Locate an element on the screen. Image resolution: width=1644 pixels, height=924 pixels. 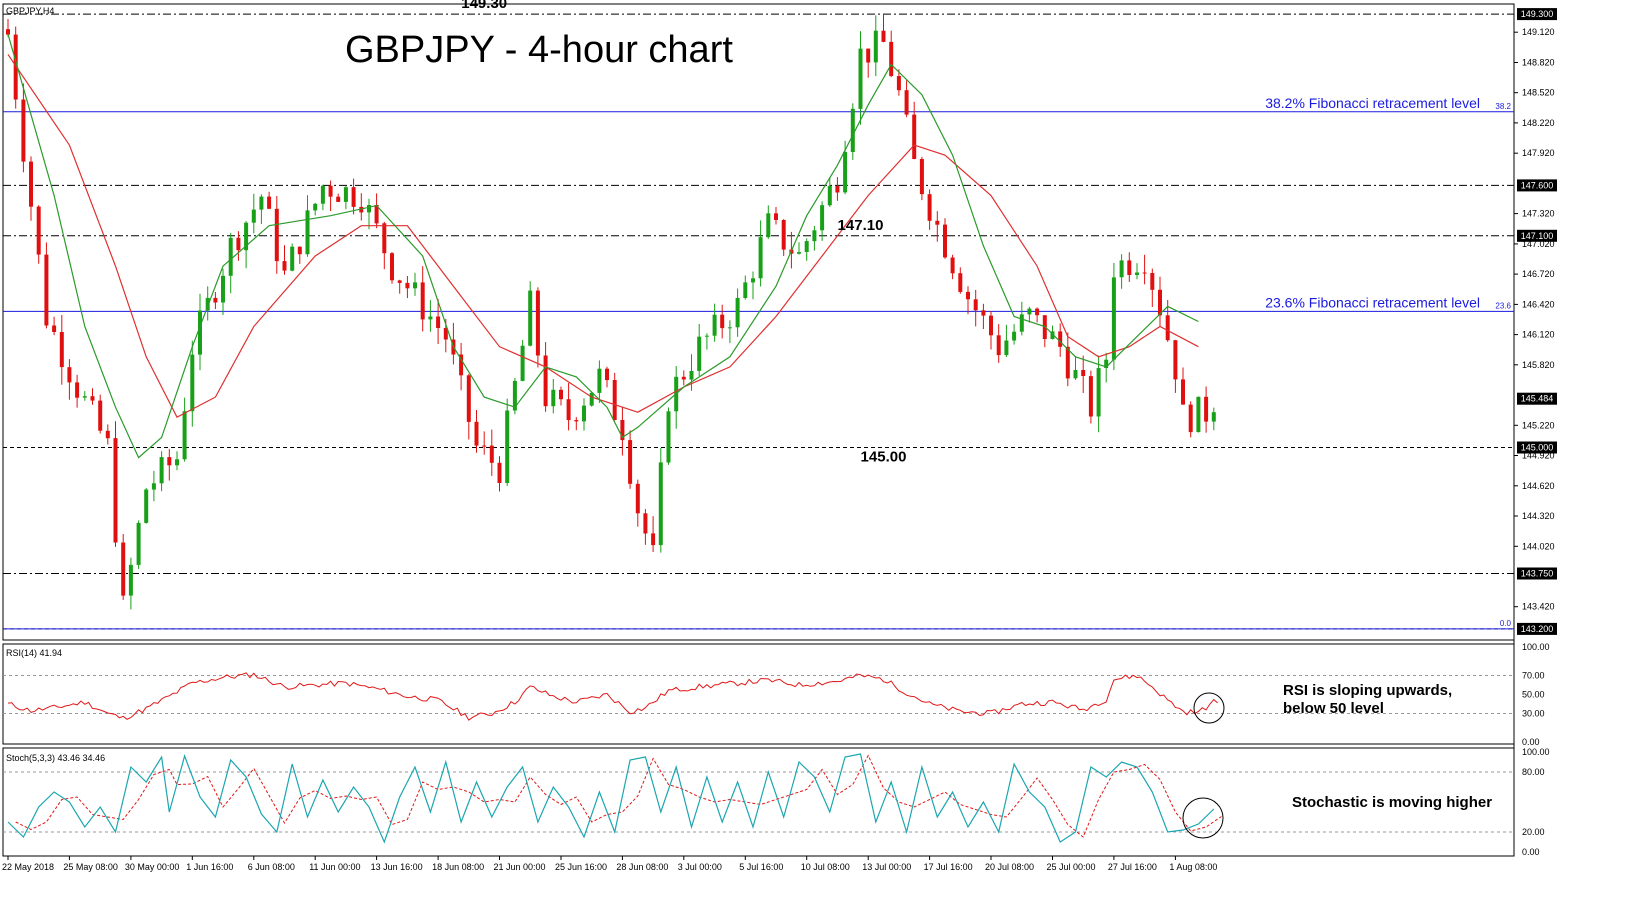
fib-label: 23.6% Fibonacci retracement level is located at coordinates (1372, 302).